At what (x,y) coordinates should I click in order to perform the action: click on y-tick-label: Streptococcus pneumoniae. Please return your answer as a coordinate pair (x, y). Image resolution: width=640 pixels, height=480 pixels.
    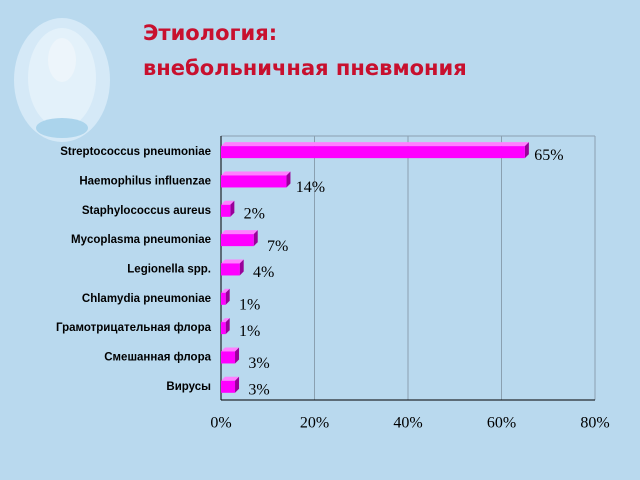
    Looking at the image, I should click on (135, 152).